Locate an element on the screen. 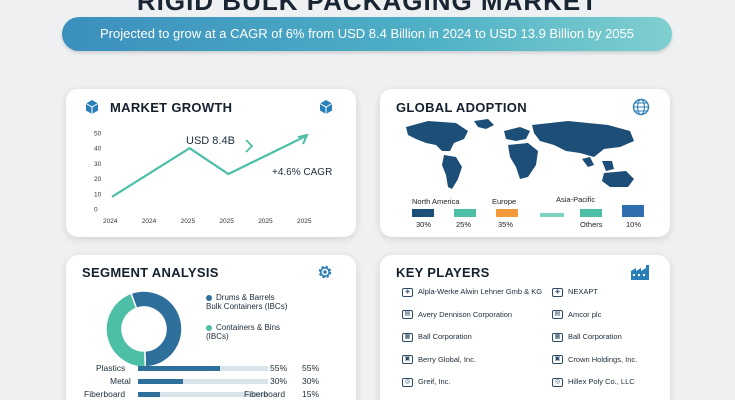 The height and width of the screenshot is (400, 735). region-percent: 10% is located at coordinates (634, 224).